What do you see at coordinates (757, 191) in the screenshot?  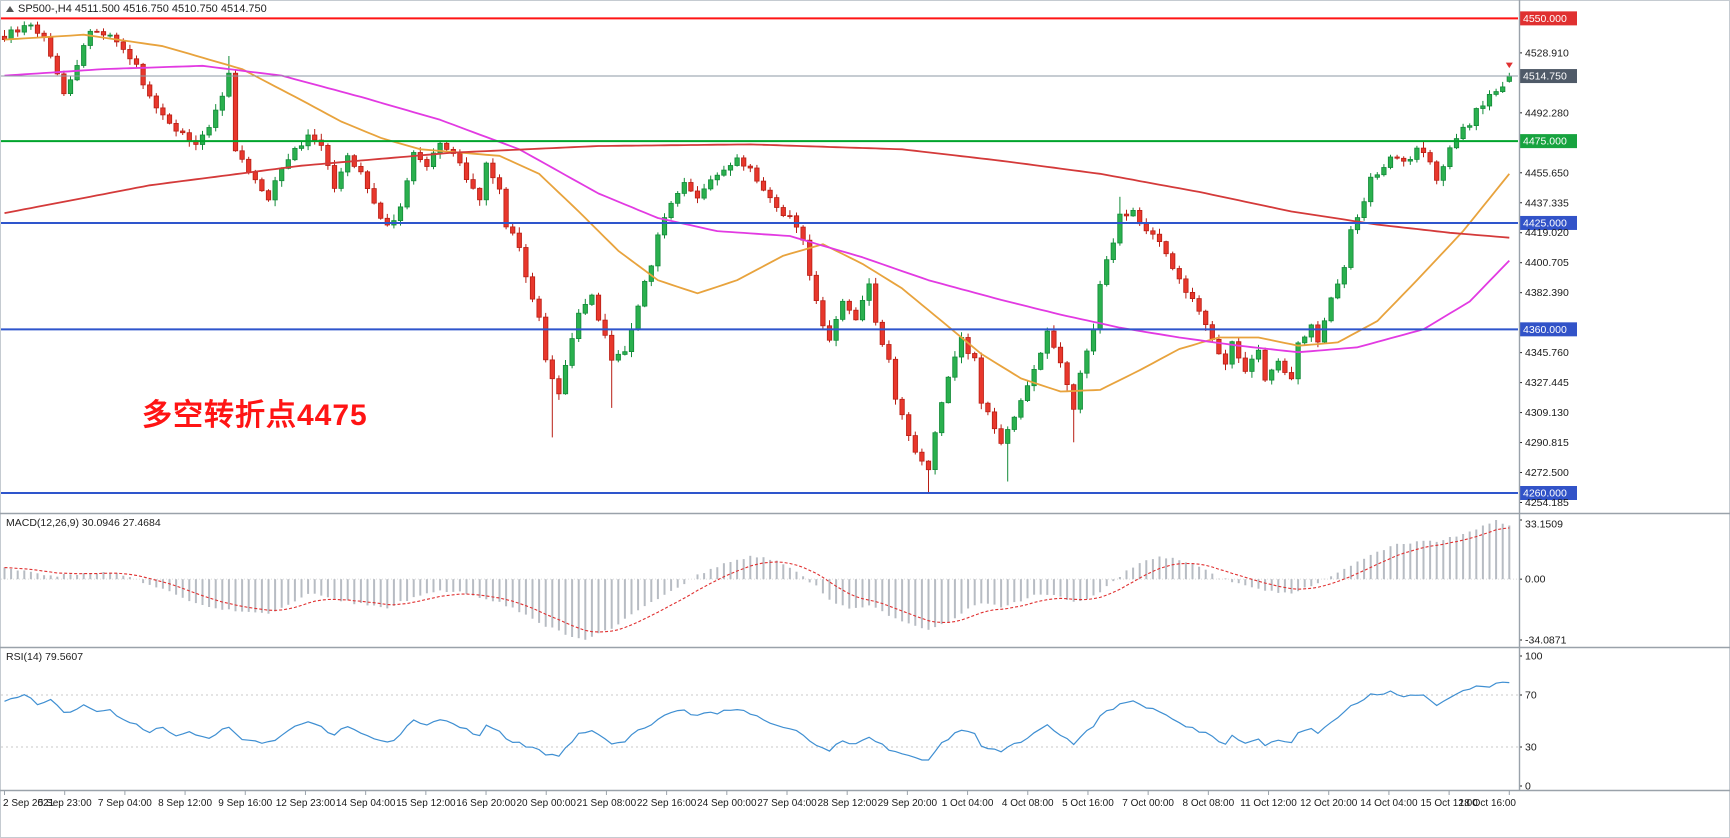 I see `ma-slow-red-line` at bounding box center [757, 191].